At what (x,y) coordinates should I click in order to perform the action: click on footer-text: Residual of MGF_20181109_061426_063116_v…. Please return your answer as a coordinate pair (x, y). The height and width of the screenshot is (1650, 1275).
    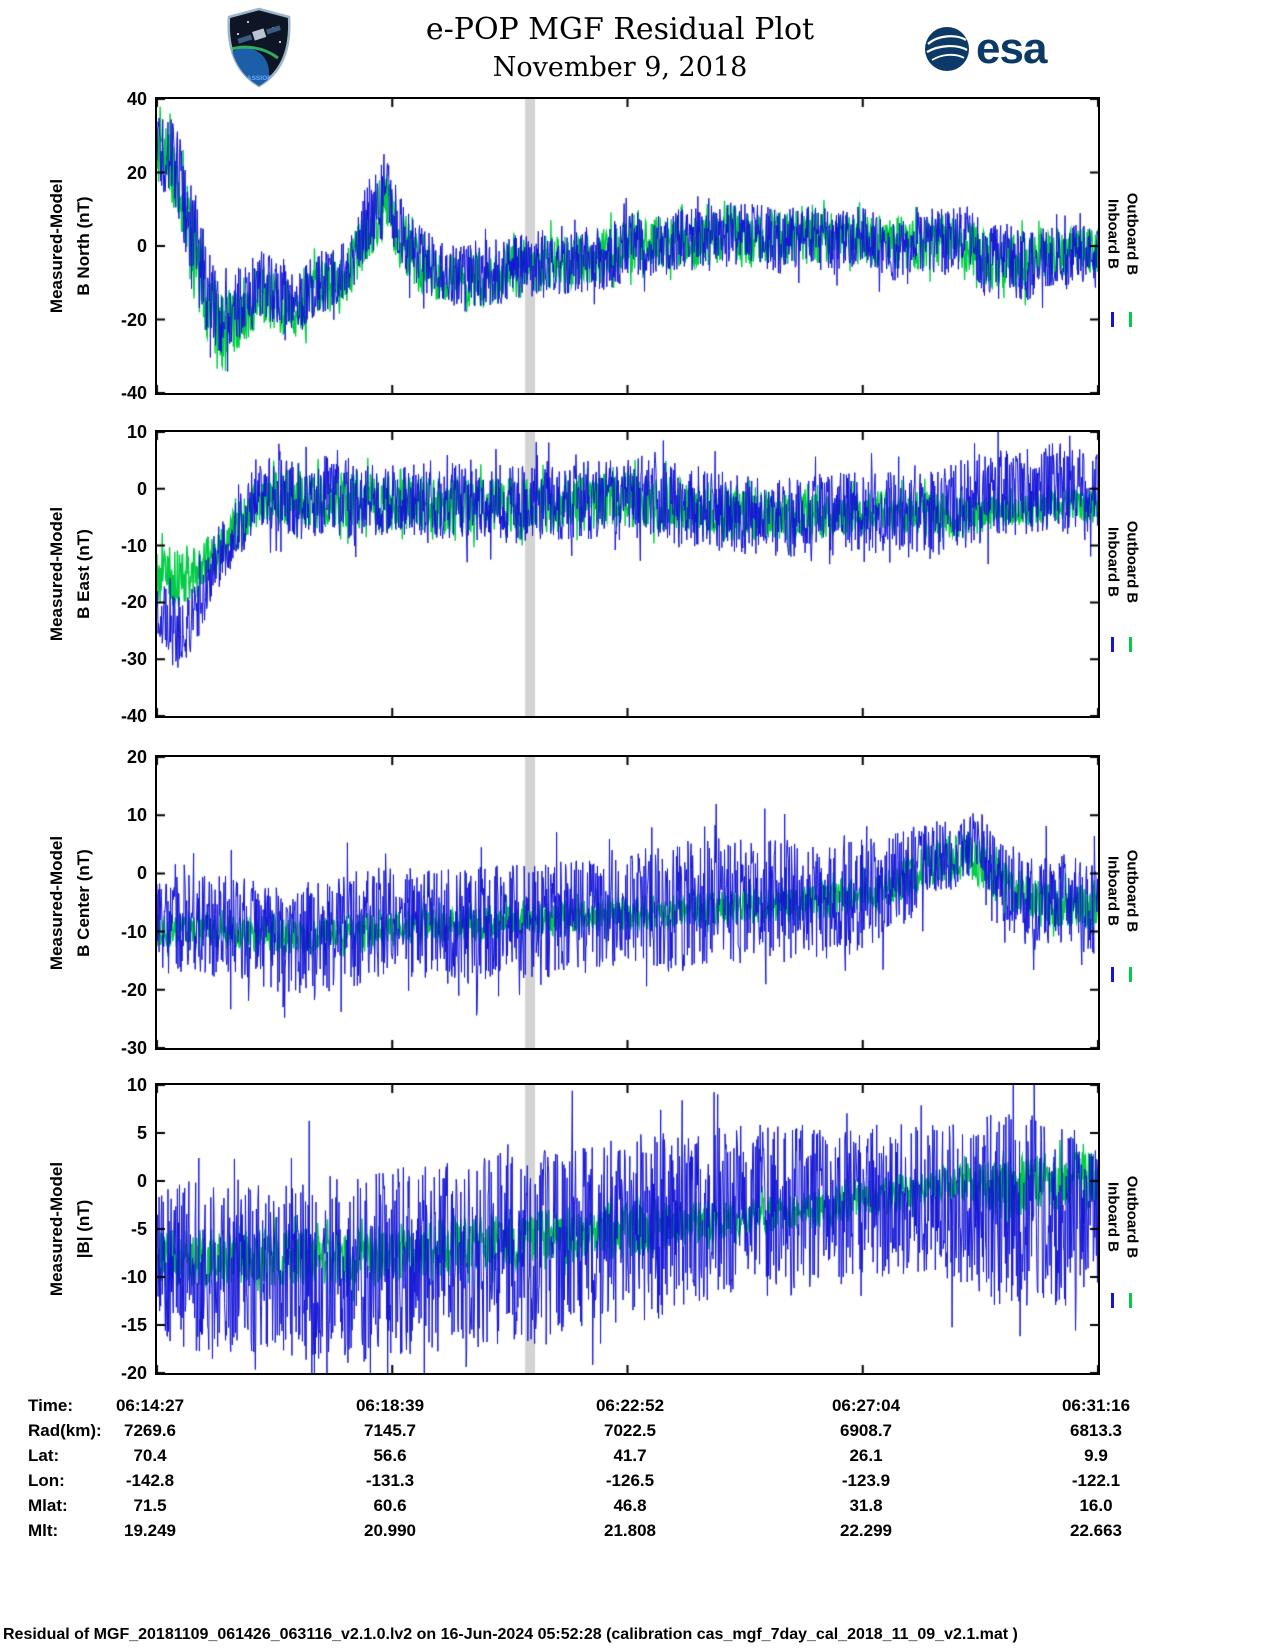
    Looking at the image, I should click on (510, 1634).